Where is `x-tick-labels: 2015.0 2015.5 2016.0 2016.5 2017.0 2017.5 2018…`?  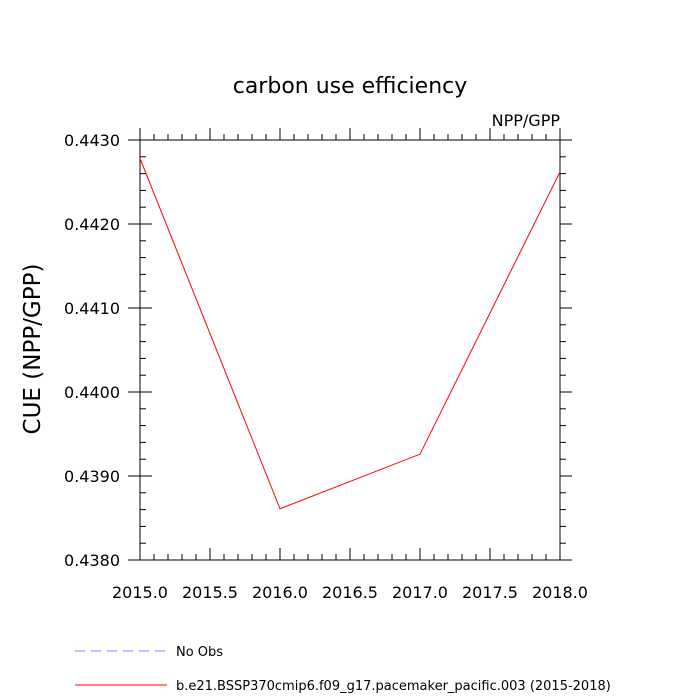
x-tick-labels: 2015.0 2015.5 2016.0 2016.5 2017.0 2017.5 2018… is located at coordinates (350, 592).